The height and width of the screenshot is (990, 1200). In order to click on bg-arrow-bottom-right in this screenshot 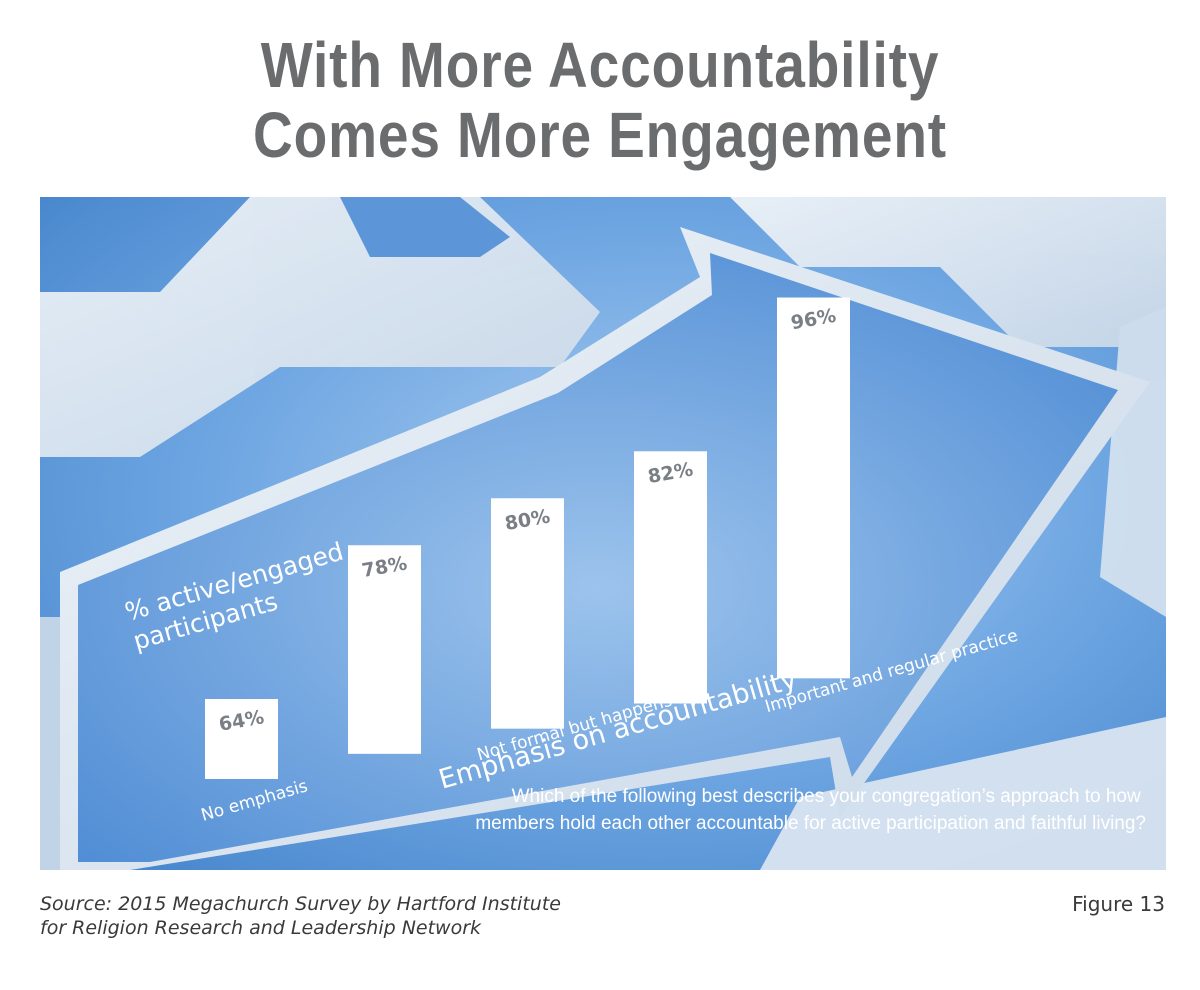, I will do `click(963, 793)`.